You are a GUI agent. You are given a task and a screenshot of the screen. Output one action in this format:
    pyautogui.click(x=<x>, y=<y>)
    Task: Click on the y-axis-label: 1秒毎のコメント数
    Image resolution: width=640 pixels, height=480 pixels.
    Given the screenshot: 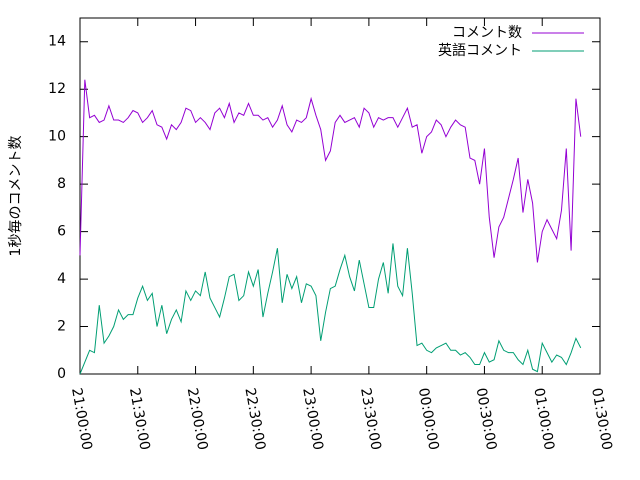 What is the action you would take?
    pyautogui.click(x=16, y=196)
    